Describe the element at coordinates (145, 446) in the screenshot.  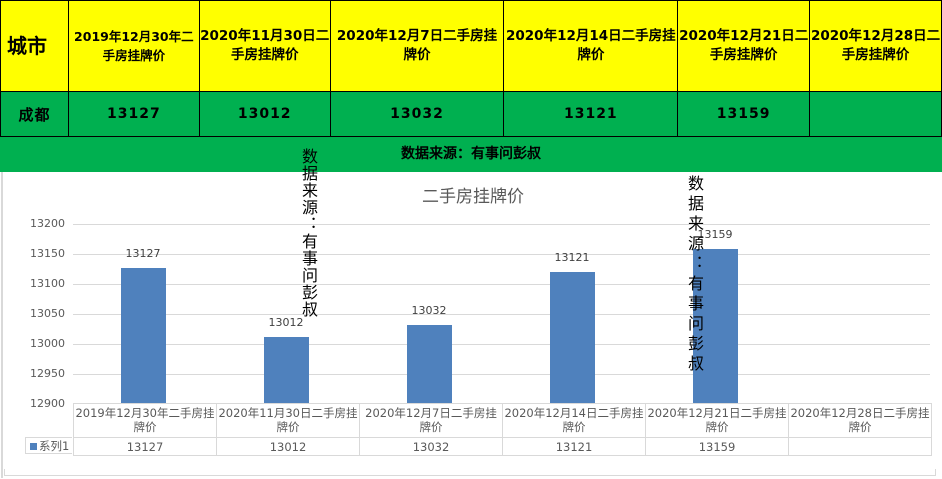
I see `series-value: 13127` at that location.